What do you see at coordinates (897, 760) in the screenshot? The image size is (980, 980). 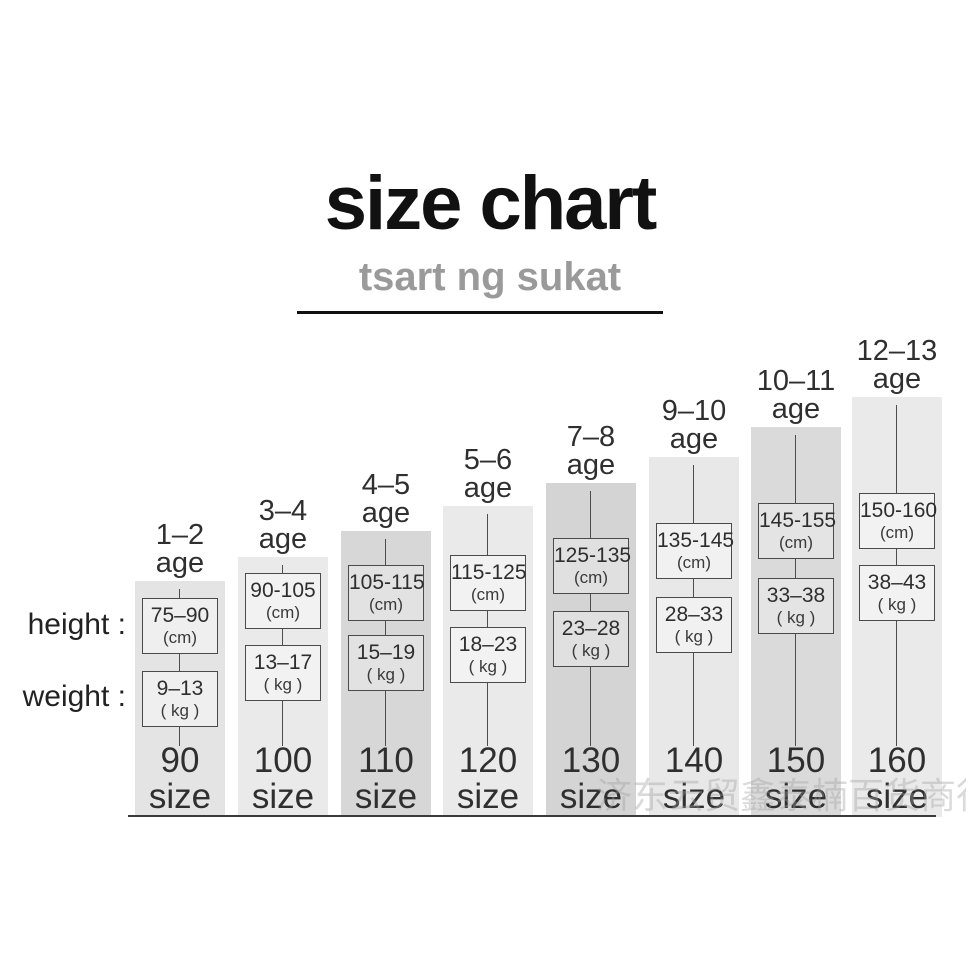 I see `size-number: 160` at bounding box center [897, 760].